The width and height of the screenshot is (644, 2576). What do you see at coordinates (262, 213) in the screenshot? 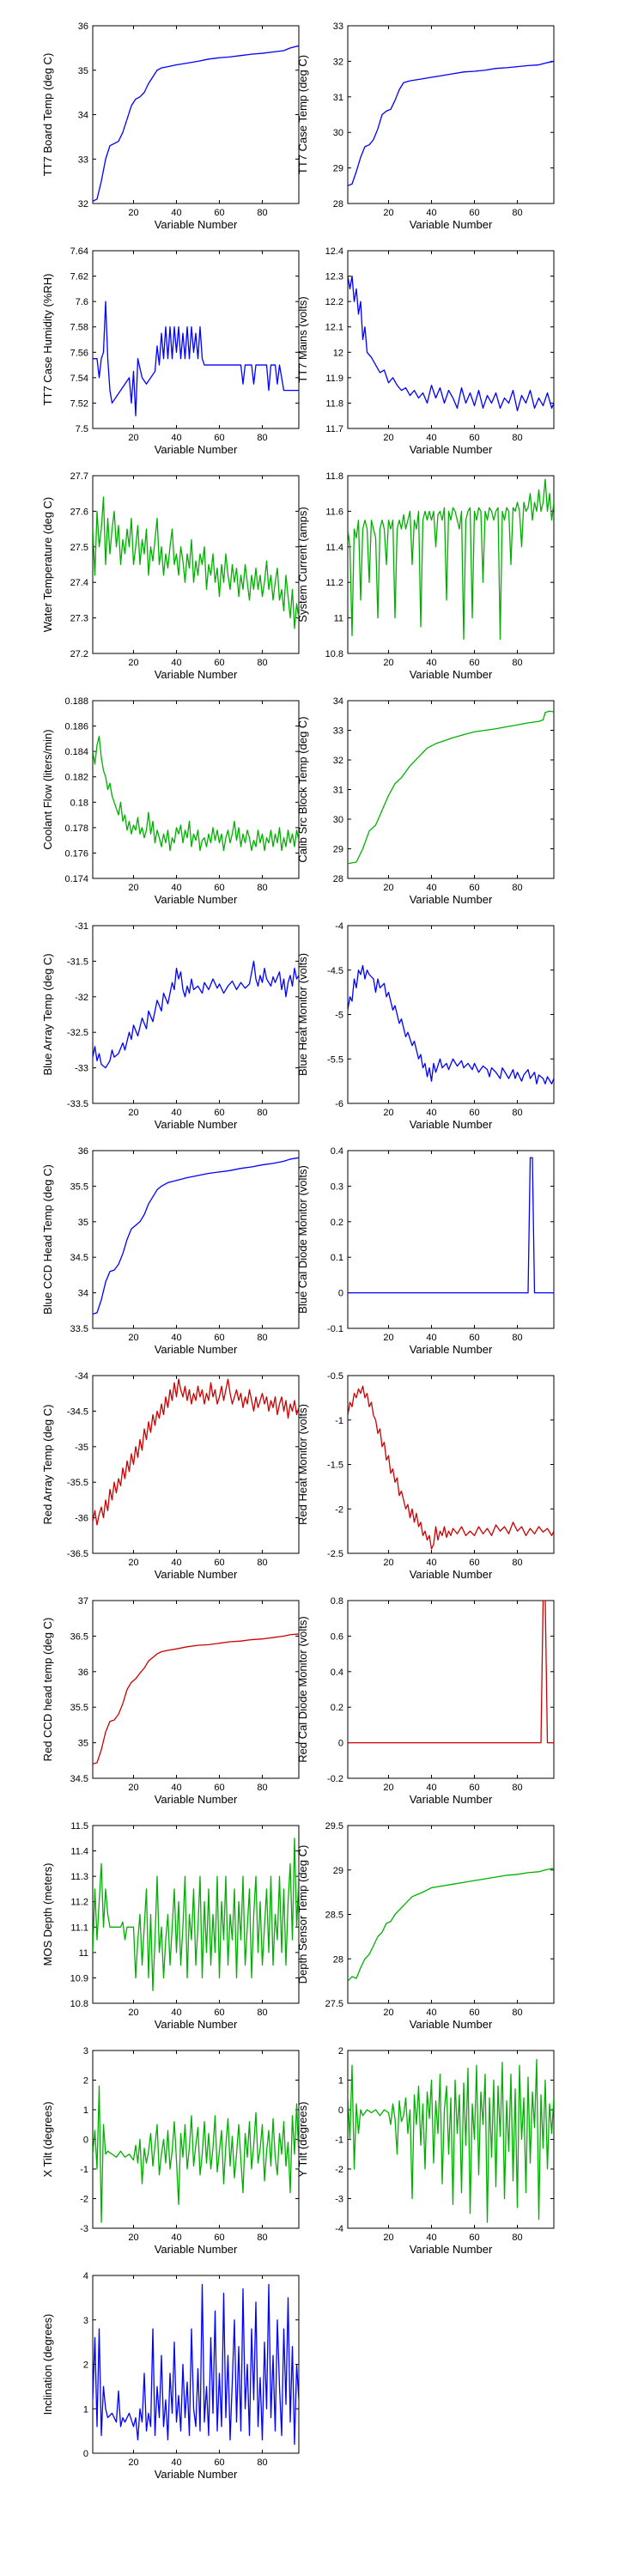
I see `chart-1-xtick-label: 80` at bounding box center [262, 213].